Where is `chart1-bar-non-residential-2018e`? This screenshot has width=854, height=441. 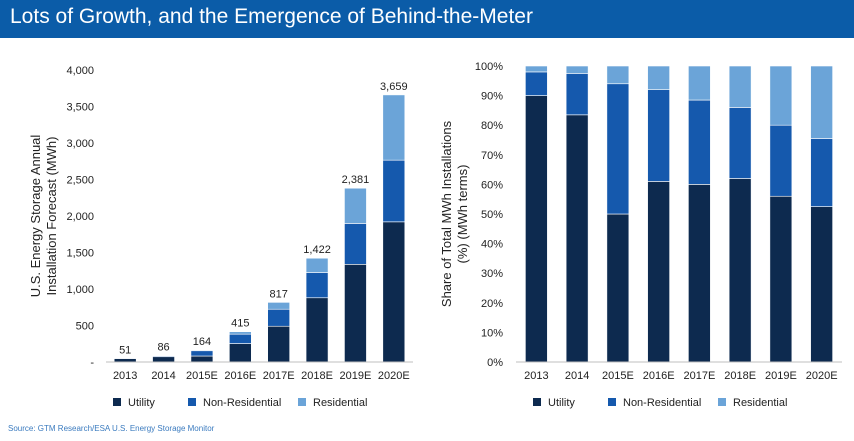
chart1-bar-non-residential-2018e is located at coordinates (317, 285).